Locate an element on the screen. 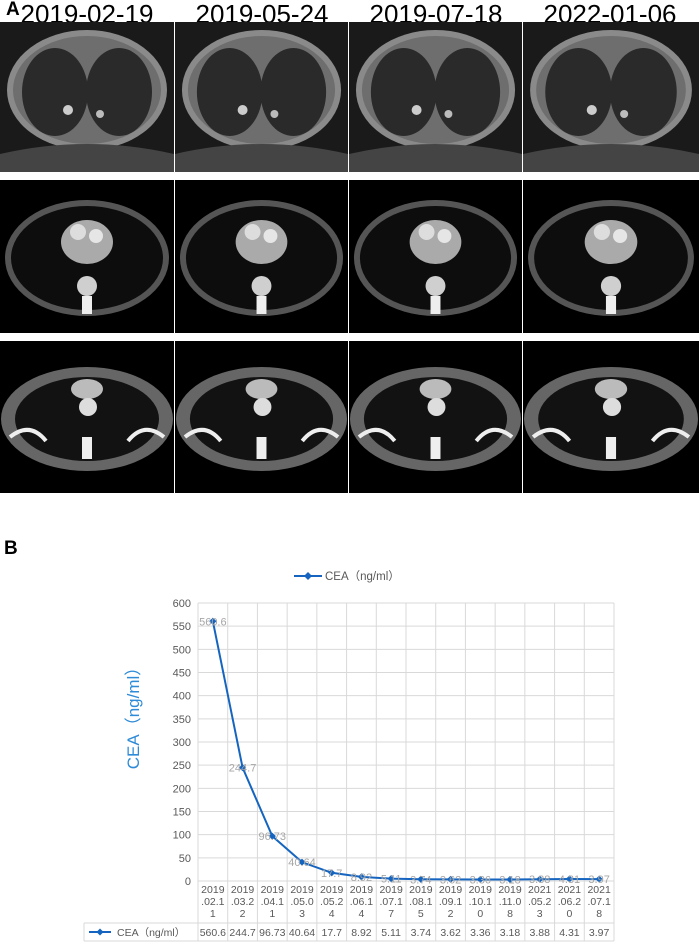 The image size is (699, 945). cea-value-label: 96.73 is located at coordinates (273, 837).